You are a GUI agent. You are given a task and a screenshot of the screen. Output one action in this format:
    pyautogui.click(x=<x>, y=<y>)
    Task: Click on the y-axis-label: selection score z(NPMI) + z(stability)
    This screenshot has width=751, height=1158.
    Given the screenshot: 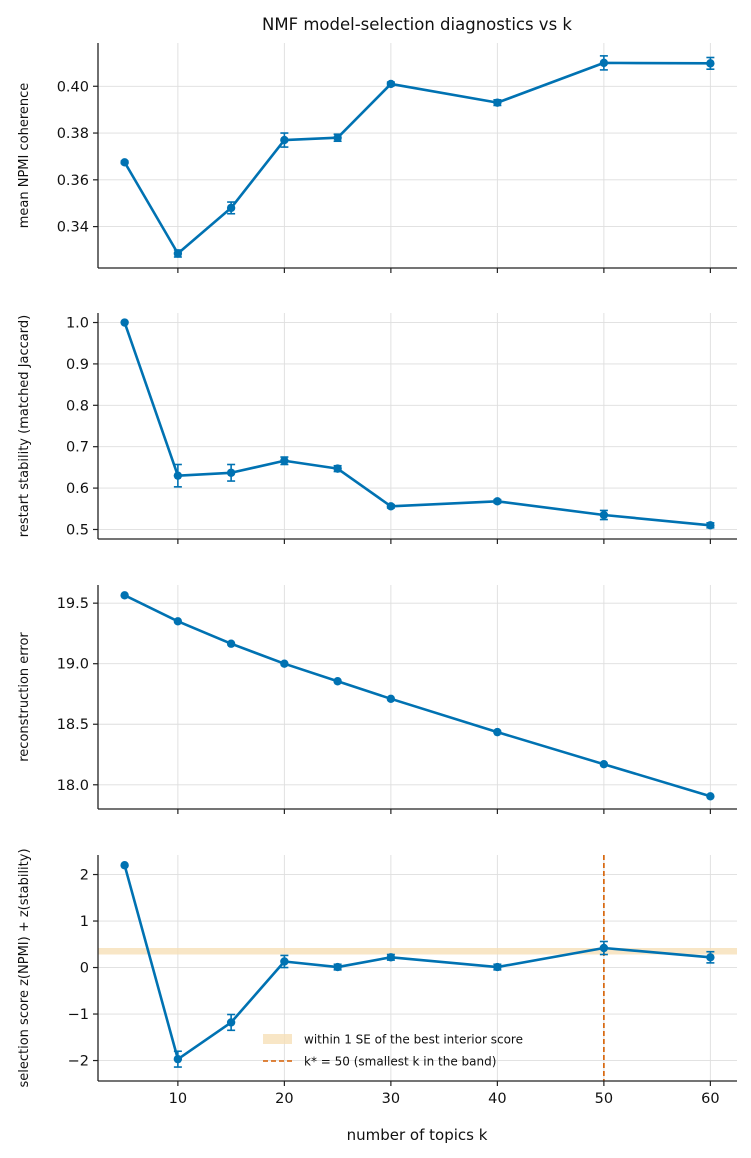 What is the action you would take?
    pyautogui.click(x=24, y=967)
    